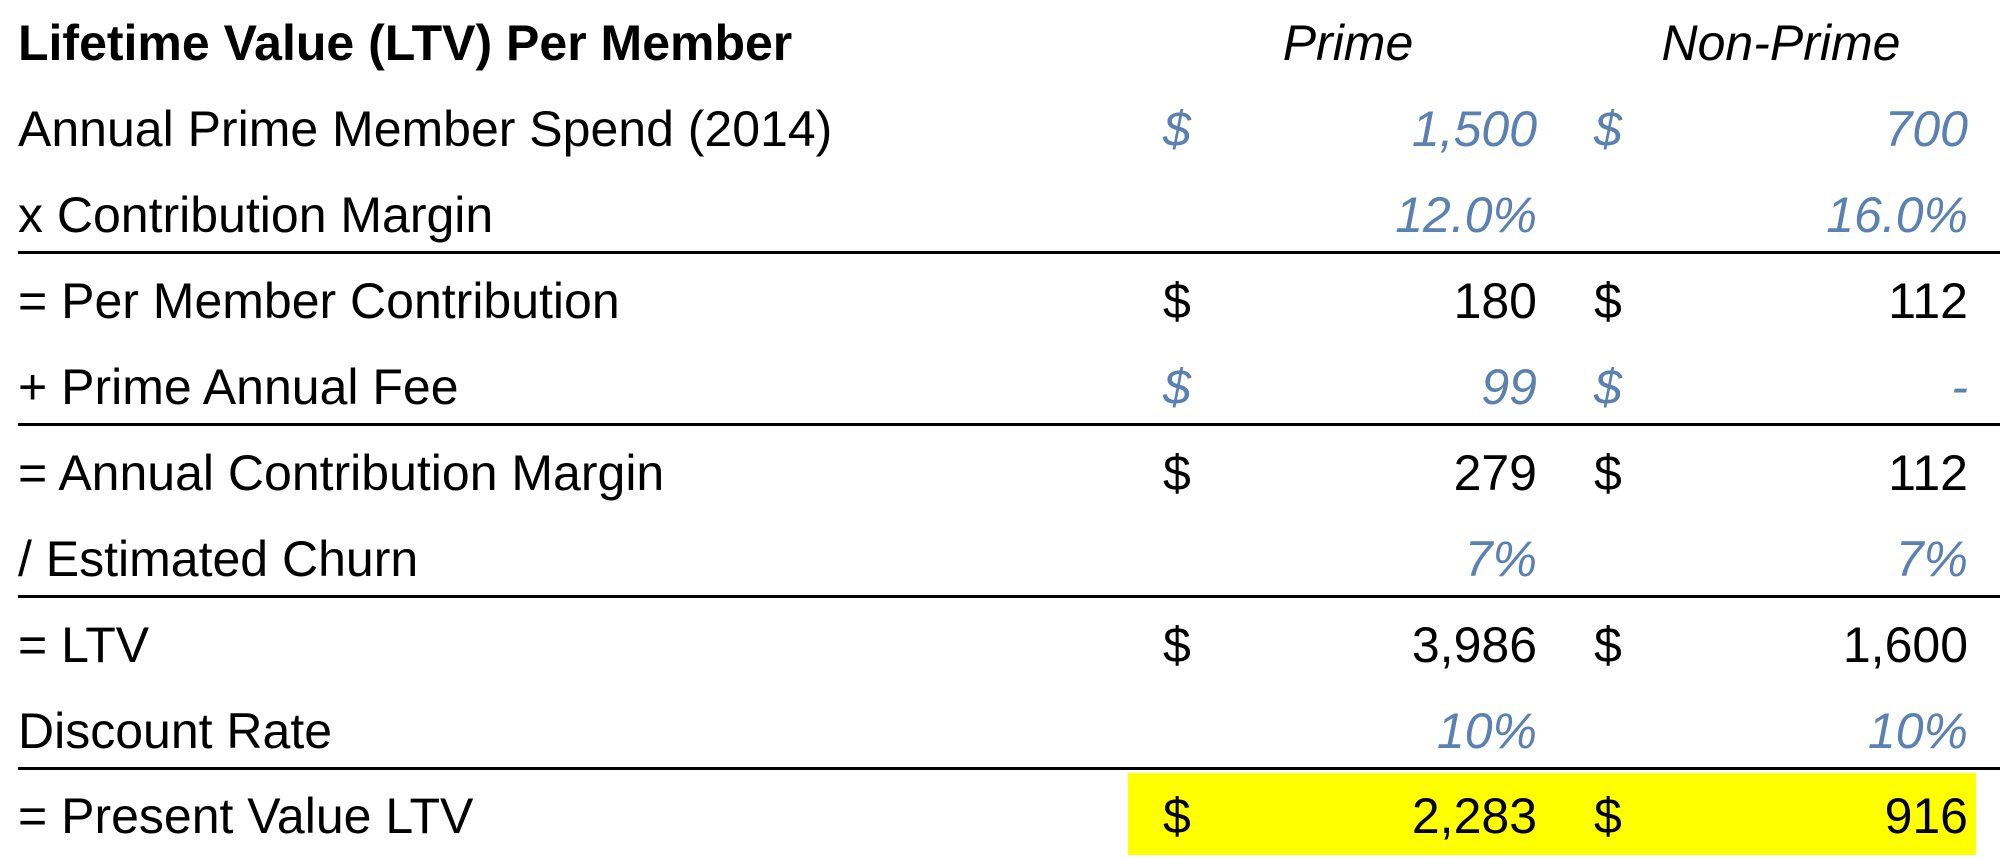 The height and width of the screenshot is (859, 2000). What do you see at coordinates (1905, 645) in the screenshot?
I see `nonprime-value: 1,600` at bounding box center [1905, 645].